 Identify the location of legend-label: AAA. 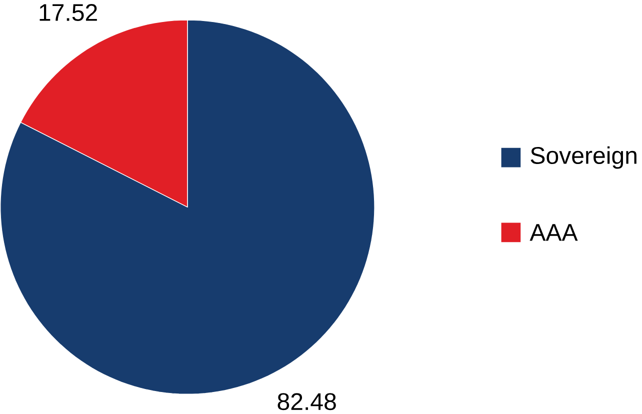
(554, 232).